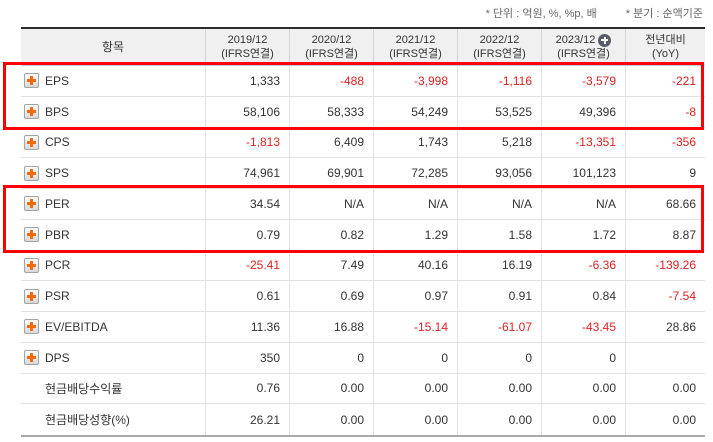 The image size is (713, 442). I want to click on value-cell: -7.54, so click(665, 296).